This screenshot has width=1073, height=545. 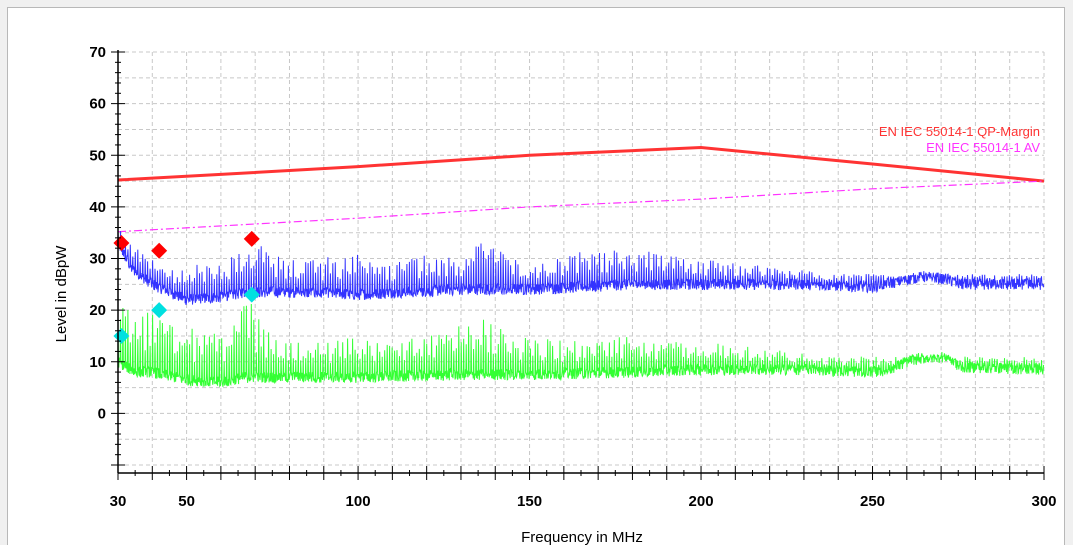 What do you see at coordinates (582, 537) in the screenshot?
I see `x-axis-title: Frequency in MHz` at bounding box center [582, 537].